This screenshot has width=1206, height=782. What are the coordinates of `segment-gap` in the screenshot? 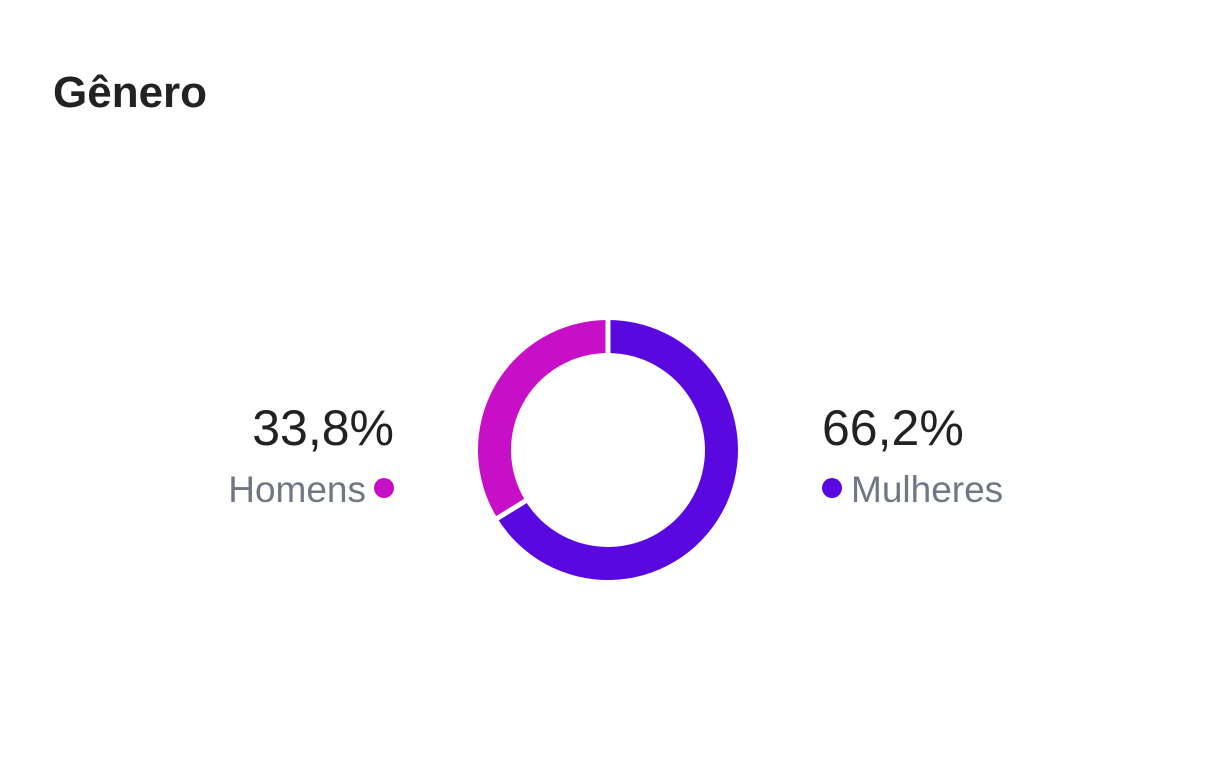 It's located at (511, 509).